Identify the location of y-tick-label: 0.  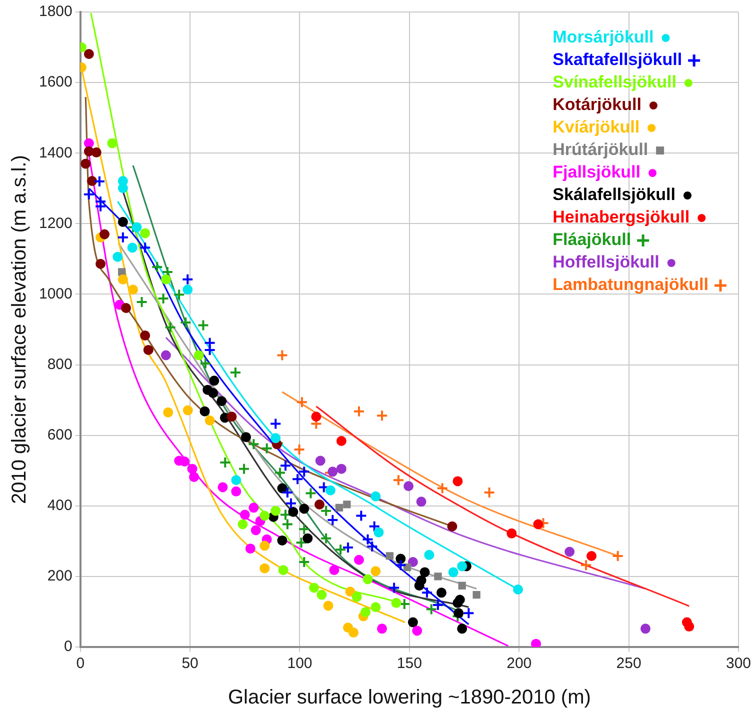
(68, 647).